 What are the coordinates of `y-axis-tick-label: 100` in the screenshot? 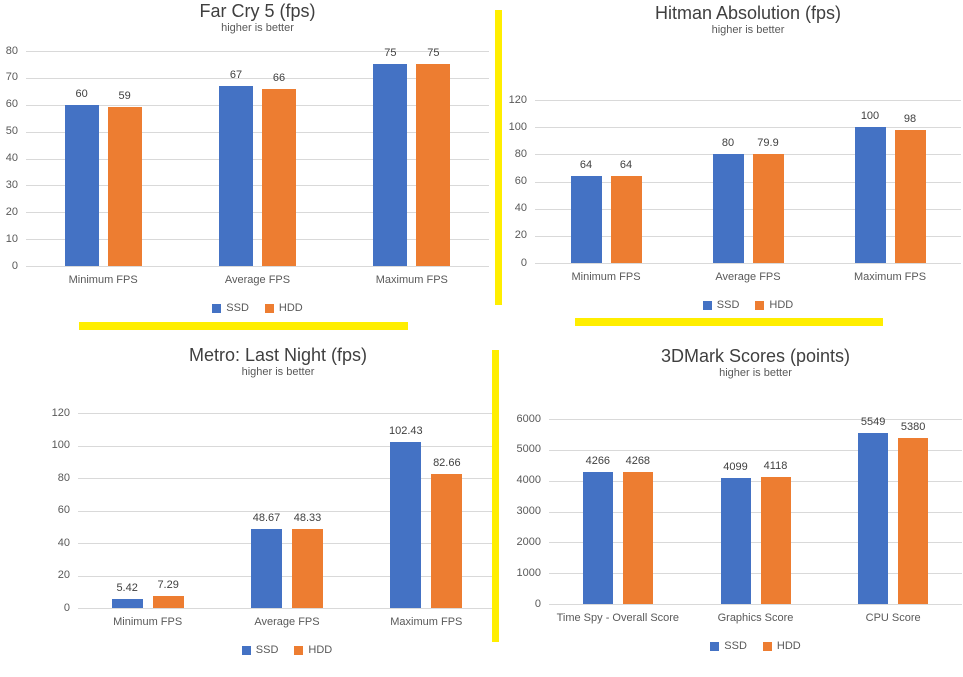 It's located at (60, 445).